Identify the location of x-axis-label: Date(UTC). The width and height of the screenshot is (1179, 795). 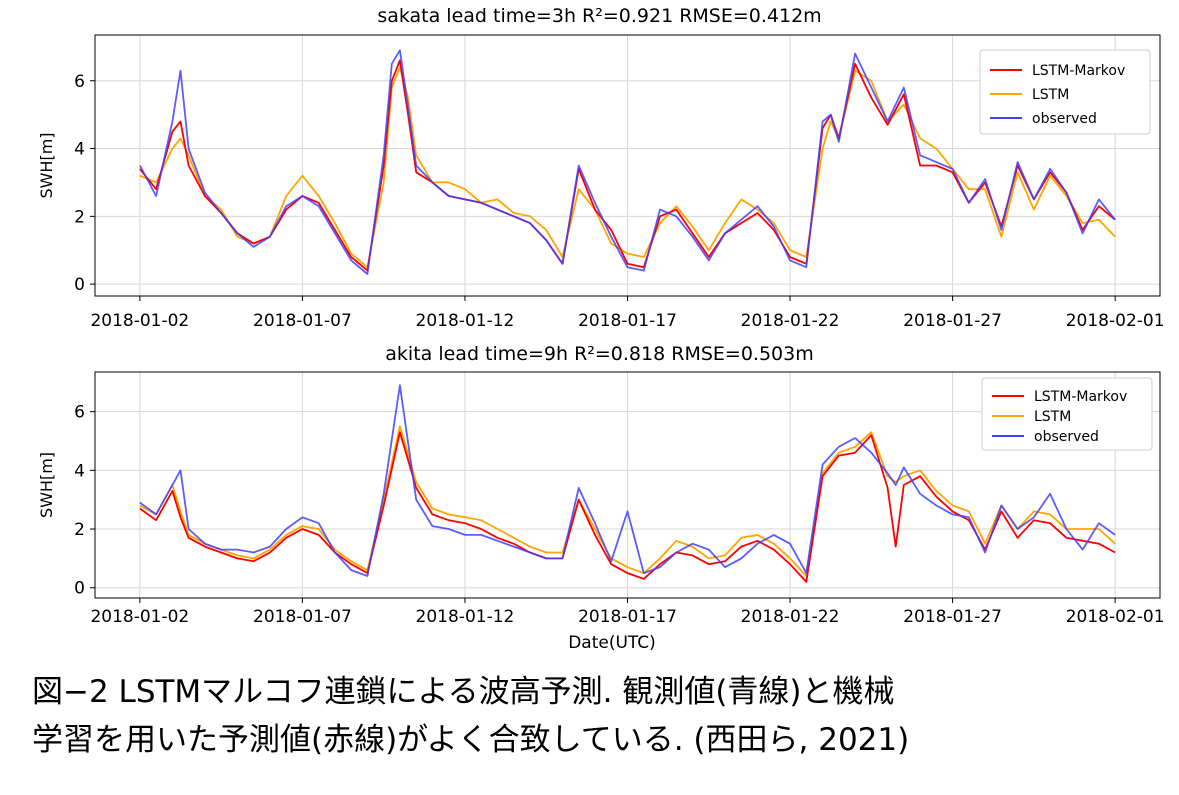
(612, 643).